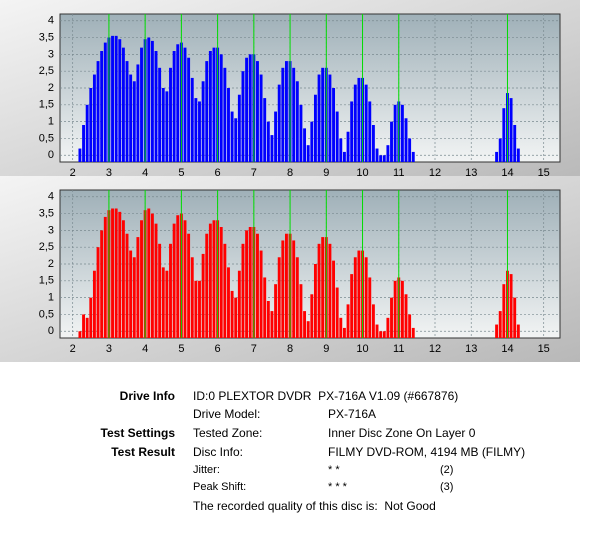  Describe the element at coordinates (326, 349) in the screenshot. I see `x-tick-label: 9` at that location.